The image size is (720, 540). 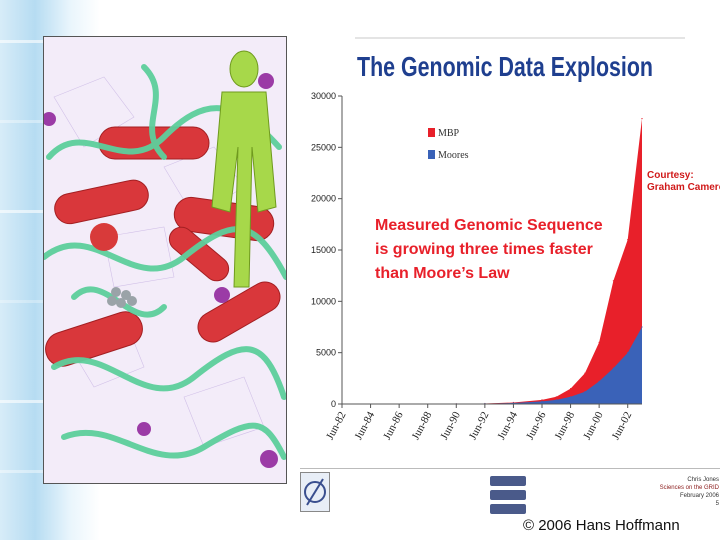 I want to click on x-tick-label: Jun-84, so click(x=365, y=425).